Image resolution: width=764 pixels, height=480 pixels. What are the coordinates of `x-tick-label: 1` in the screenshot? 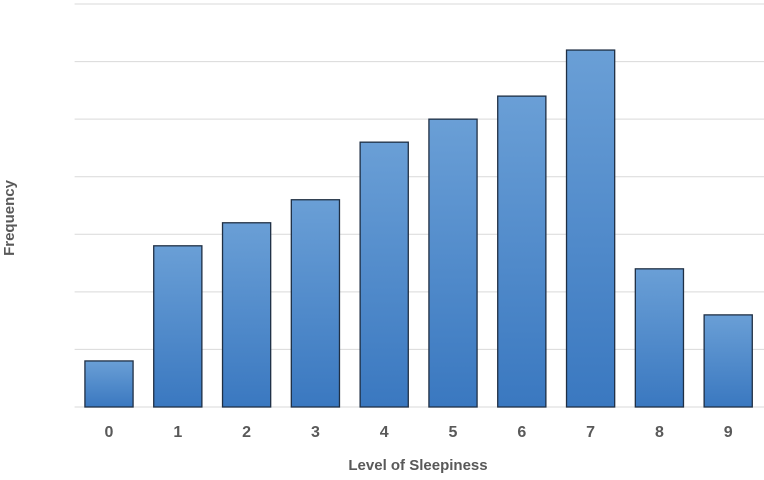 It's located at (177, 432).